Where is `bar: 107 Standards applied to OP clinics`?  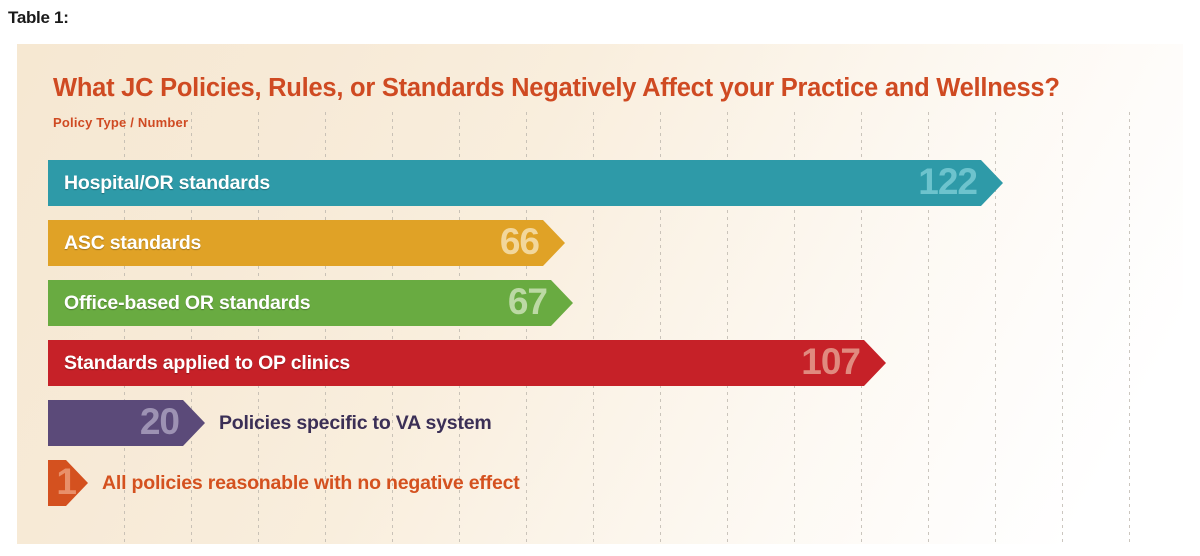
bar: 107 Standards applied to OP clinics is located at coordinates (467, 363).